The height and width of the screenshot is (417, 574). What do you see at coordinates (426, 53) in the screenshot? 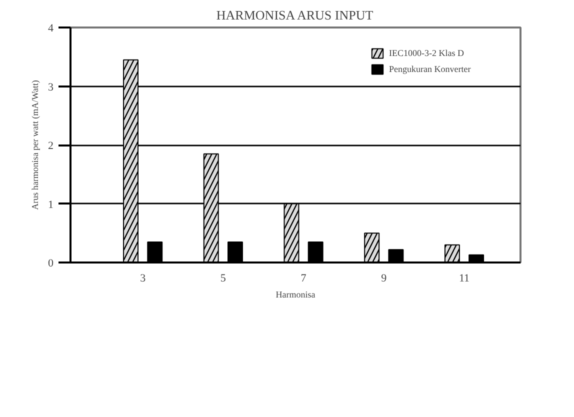
I see `legend-label: IEC1000-3-2 Klas D` at bounding box center [426, 53].